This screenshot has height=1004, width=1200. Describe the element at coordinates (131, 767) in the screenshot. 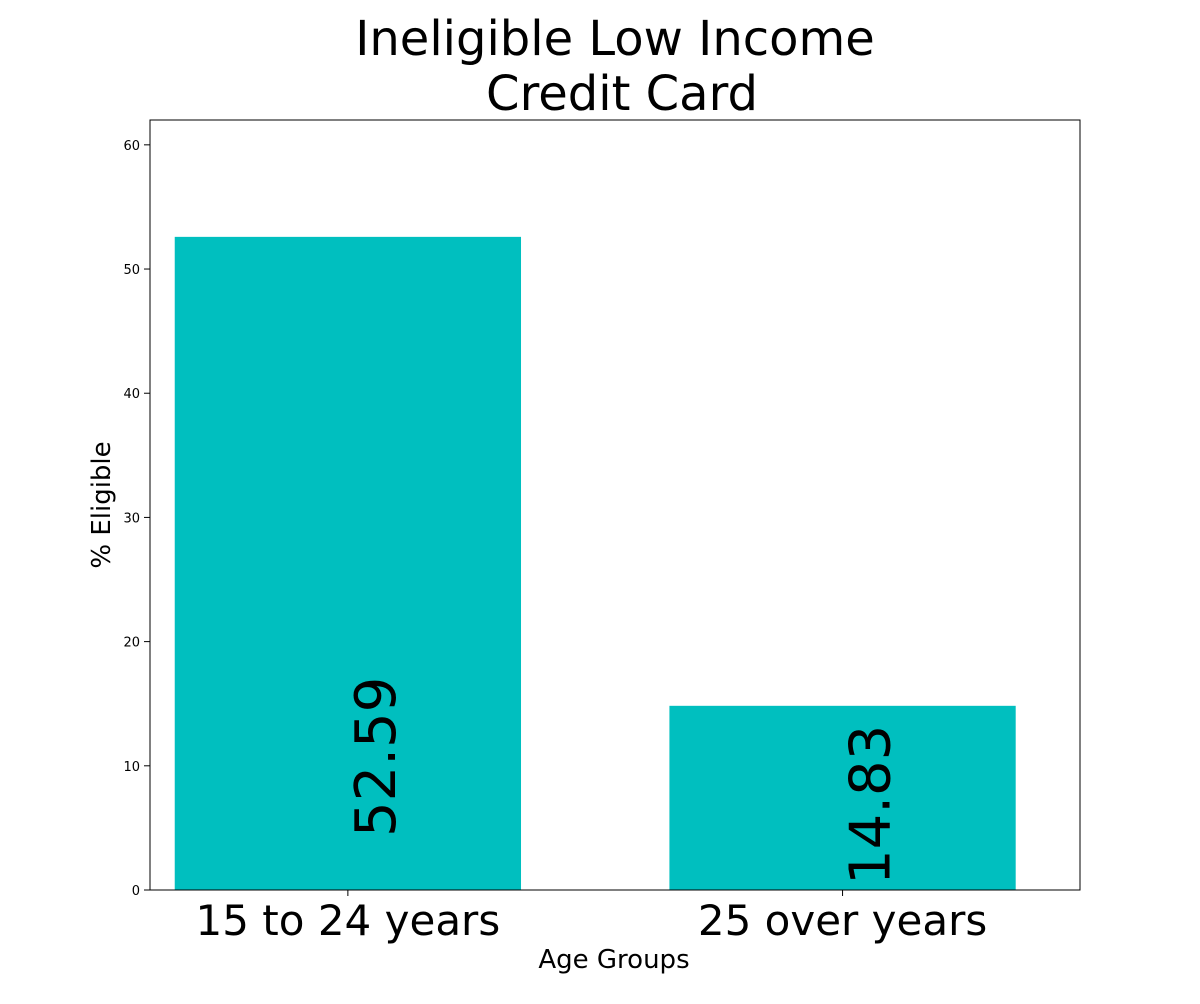

I see `y-tick-label: 10` at that location.